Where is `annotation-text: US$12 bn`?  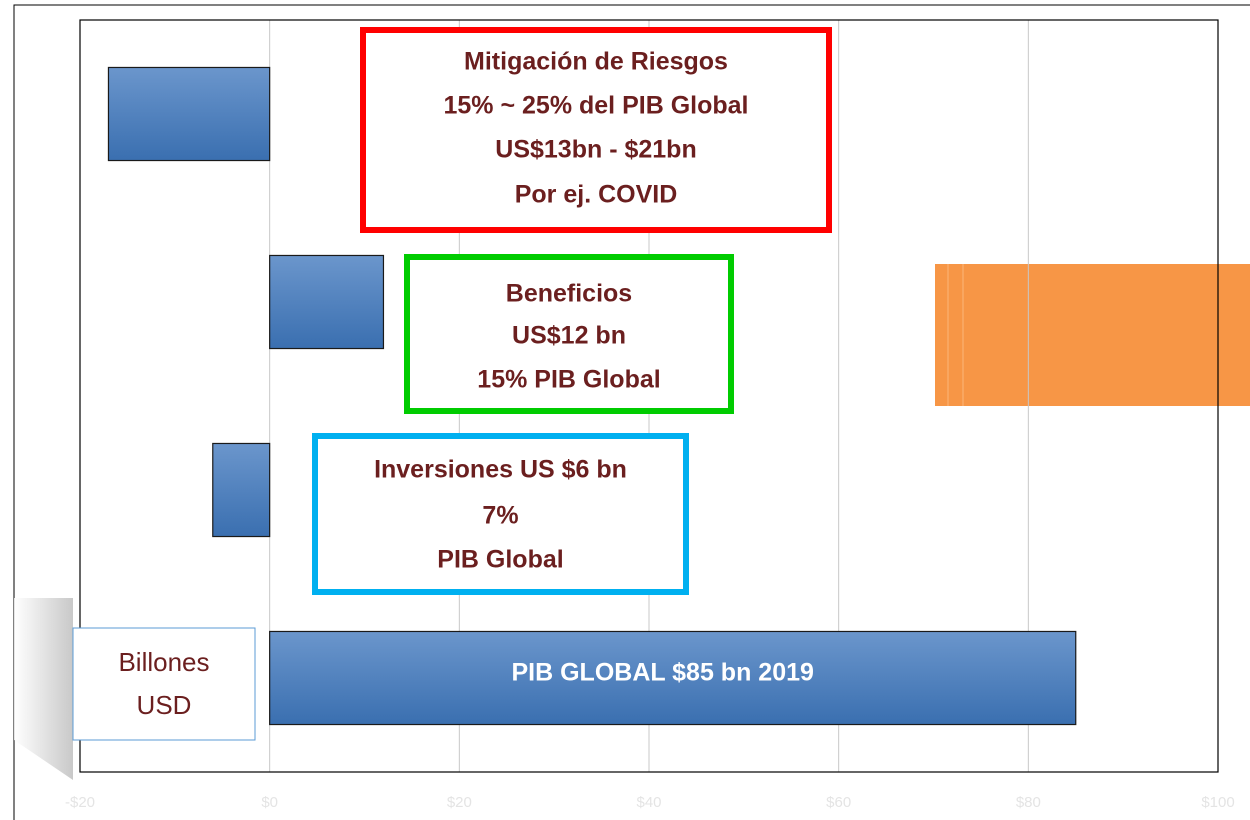
annotation-text: US$12 bn is located at coordinates (569, 336).